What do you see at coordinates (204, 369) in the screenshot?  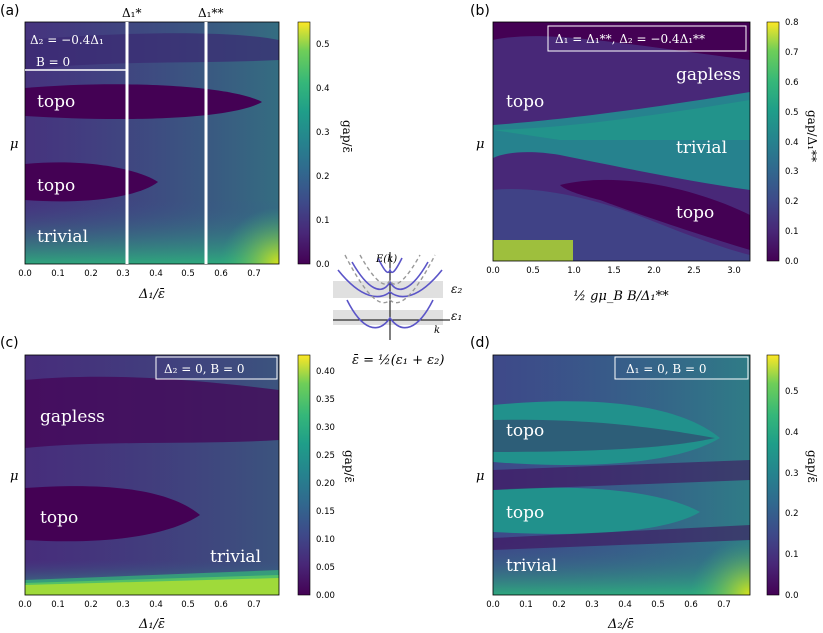 I see `annotation-c: Δ₂ = 0, B = 0` at bounding box center [204, 369].